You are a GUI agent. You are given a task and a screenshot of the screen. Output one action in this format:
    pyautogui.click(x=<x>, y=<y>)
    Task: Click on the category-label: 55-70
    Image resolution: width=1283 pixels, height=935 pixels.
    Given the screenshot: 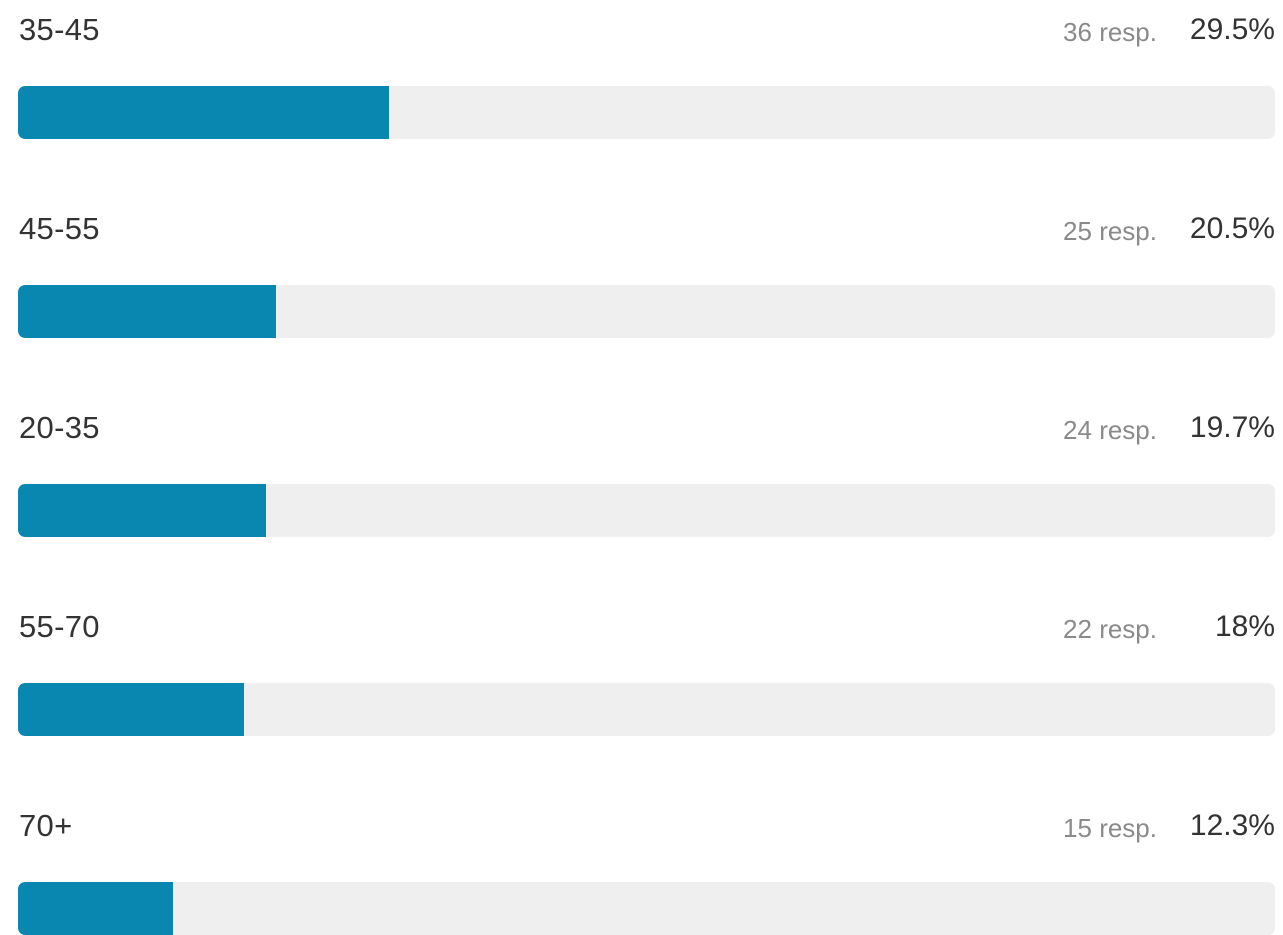 What is the action you would take?
    pyautogui.click(x=59, y=626)
    